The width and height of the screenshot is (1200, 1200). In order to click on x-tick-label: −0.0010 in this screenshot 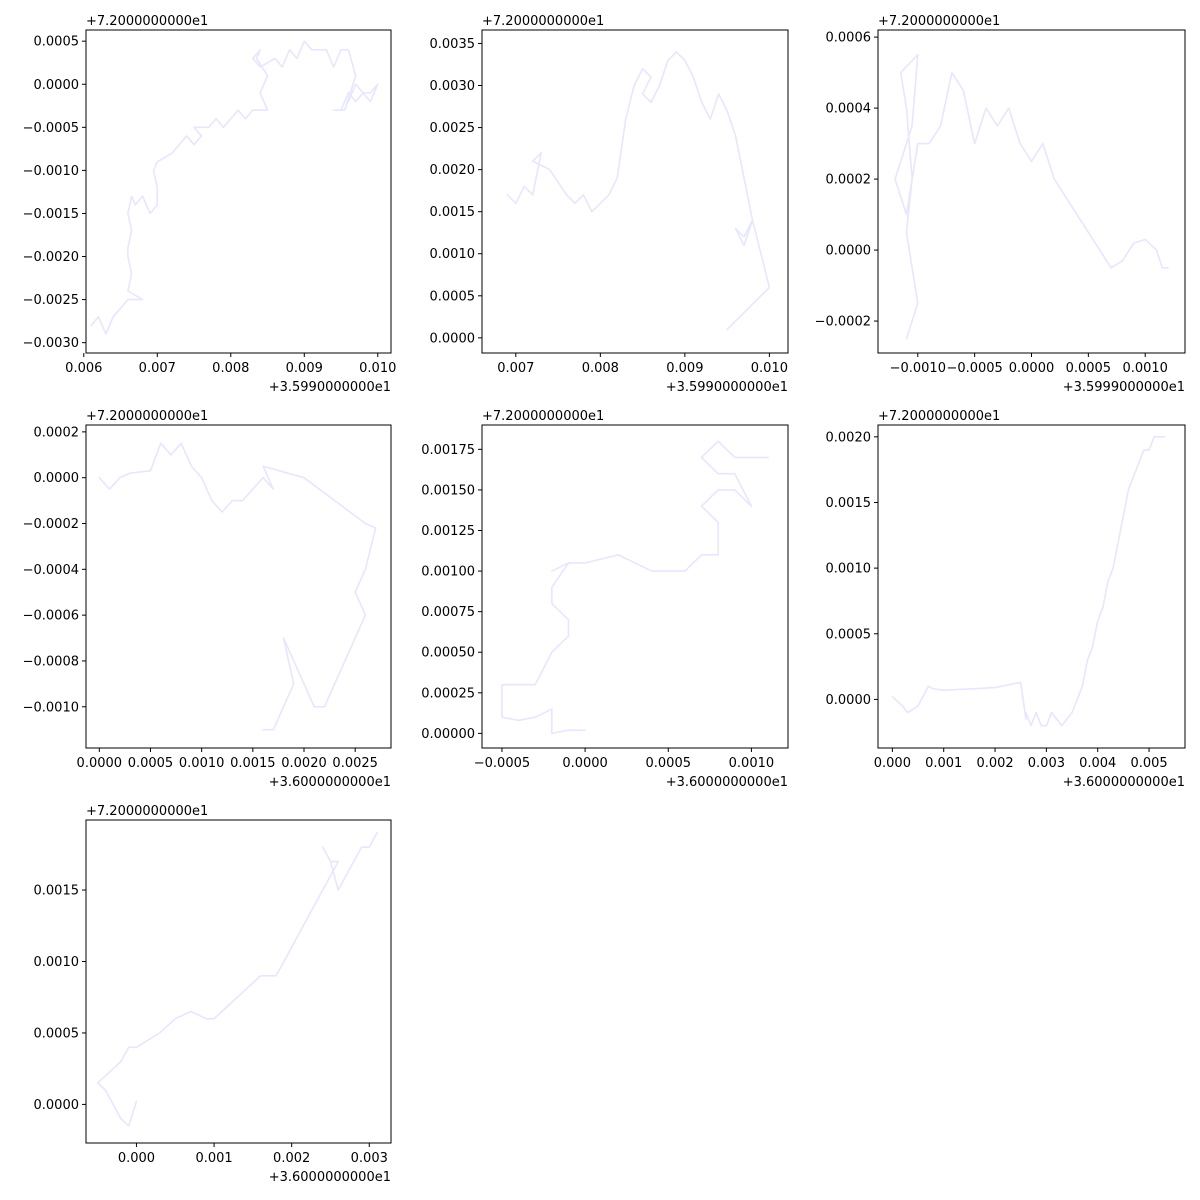, I will do `click(918, 368)`.